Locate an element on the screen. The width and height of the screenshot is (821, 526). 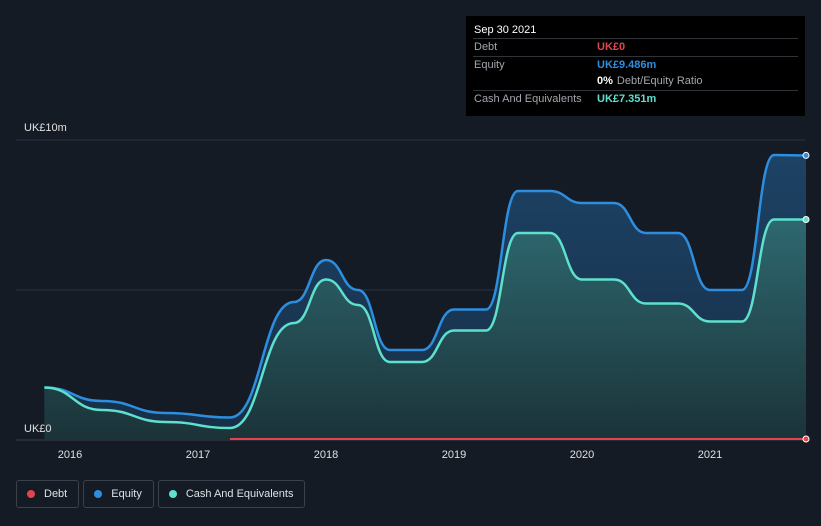
legend-cash-label: Cash And Equivalents is located at coordinates (239, 494).